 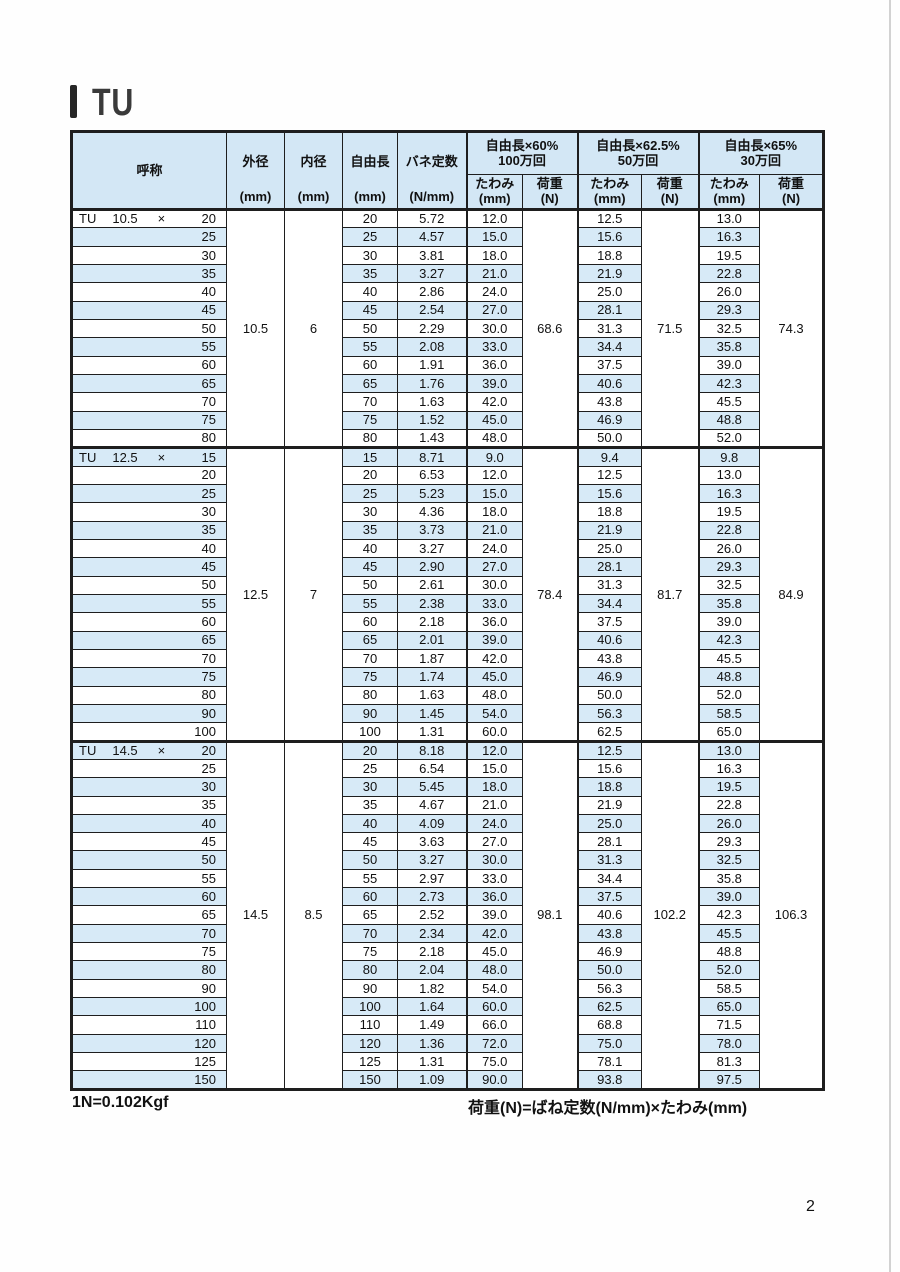 I want to click on deflection-65-cell: 65.0, so click(x=729, y=732).